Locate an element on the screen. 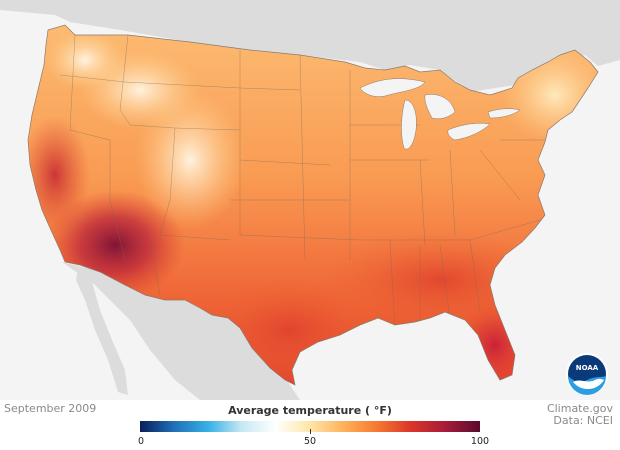 The height and width of the screenshot is (450, 620). credit-data: Data: NCEI is located at coordinates (583, 420).